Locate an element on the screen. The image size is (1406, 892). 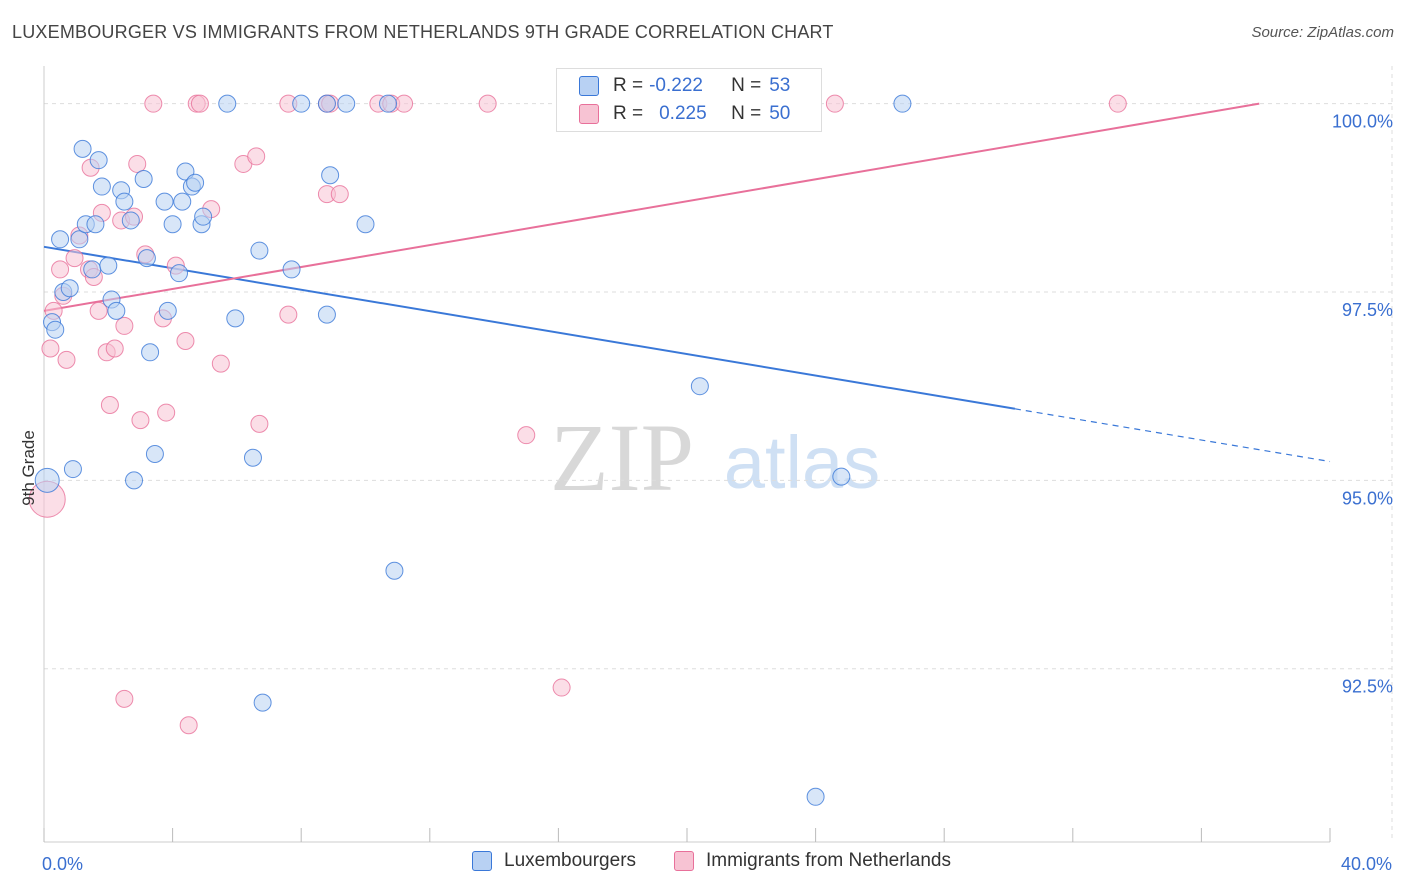
legend-row-immigrants: R = 0.225 N = 50 is located at coordinates (684, 114).